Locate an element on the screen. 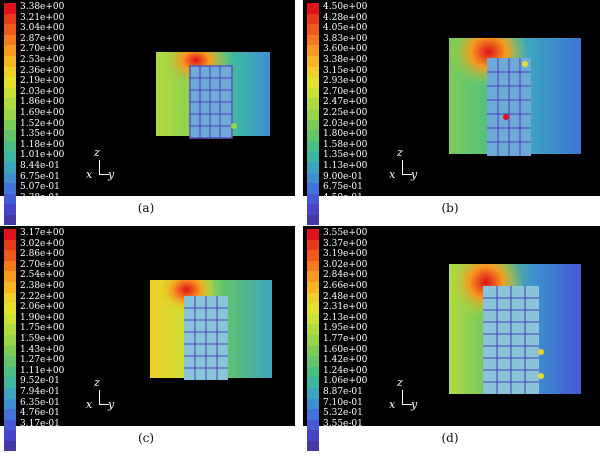 The height and width of the screenshot is (456, 600). legend-label: 2.84e+00 is located at coordinates (345, 275).